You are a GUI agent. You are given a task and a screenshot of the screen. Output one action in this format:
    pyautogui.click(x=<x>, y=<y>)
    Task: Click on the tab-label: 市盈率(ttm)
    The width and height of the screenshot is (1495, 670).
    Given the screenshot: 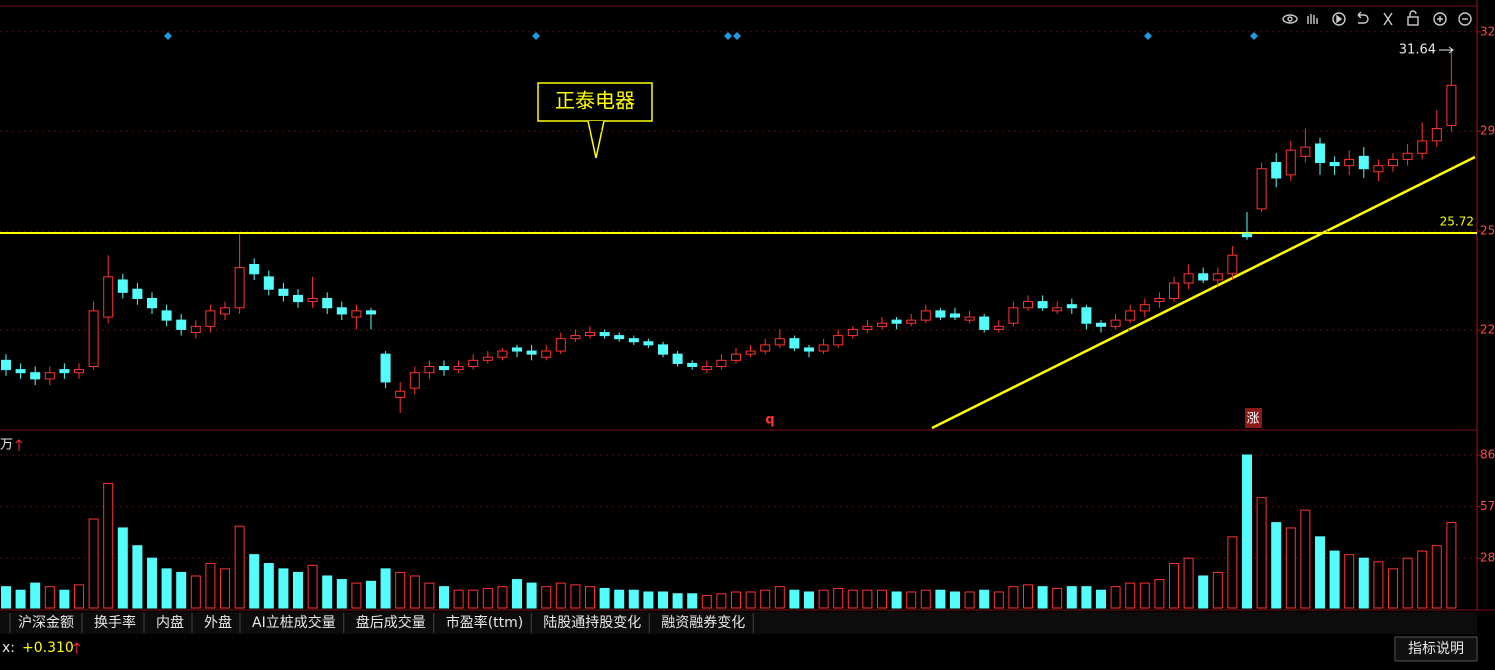 What is the action you would take?
    pyautogui.click(x=485, y=622)
    